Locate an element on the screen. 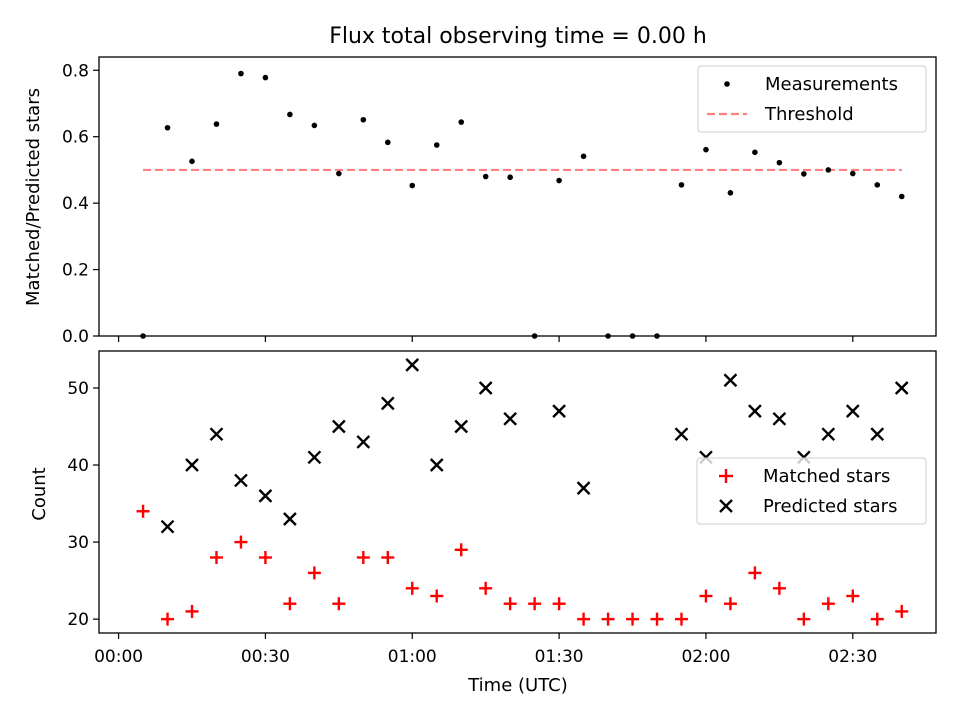  top-legend: Measurements Threshold is located at coordinates (812, 99).